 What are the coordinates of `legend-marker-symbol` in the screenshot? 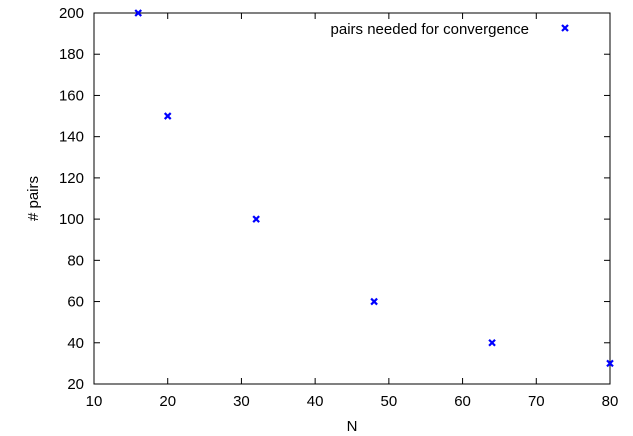 It's located at (565, 28).